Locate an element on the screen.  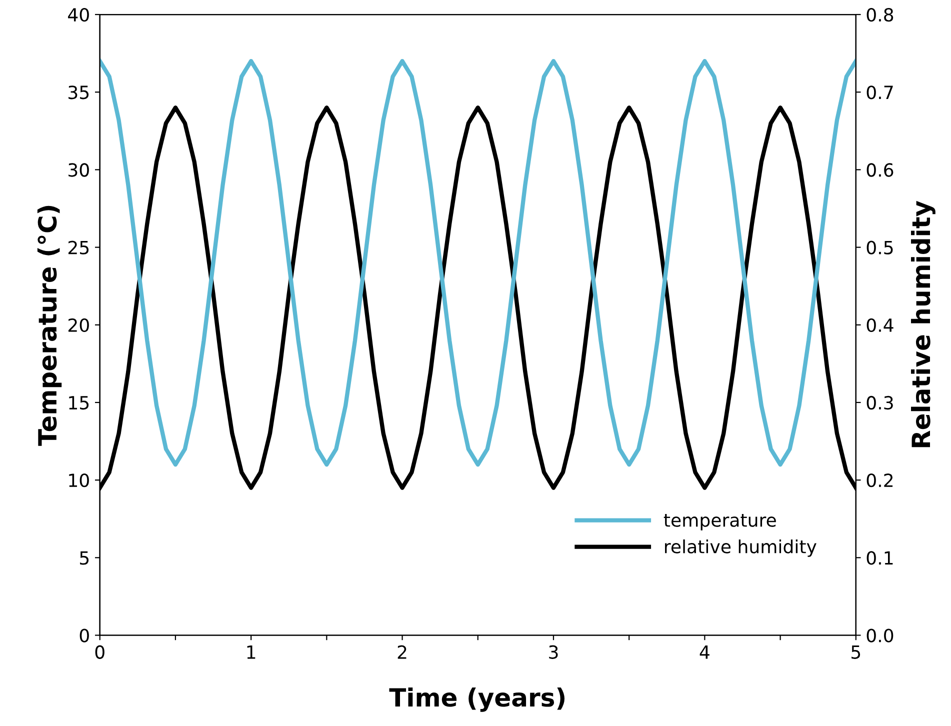
y2-axis-title: Relative humidity is located at coordinates (923, 324).